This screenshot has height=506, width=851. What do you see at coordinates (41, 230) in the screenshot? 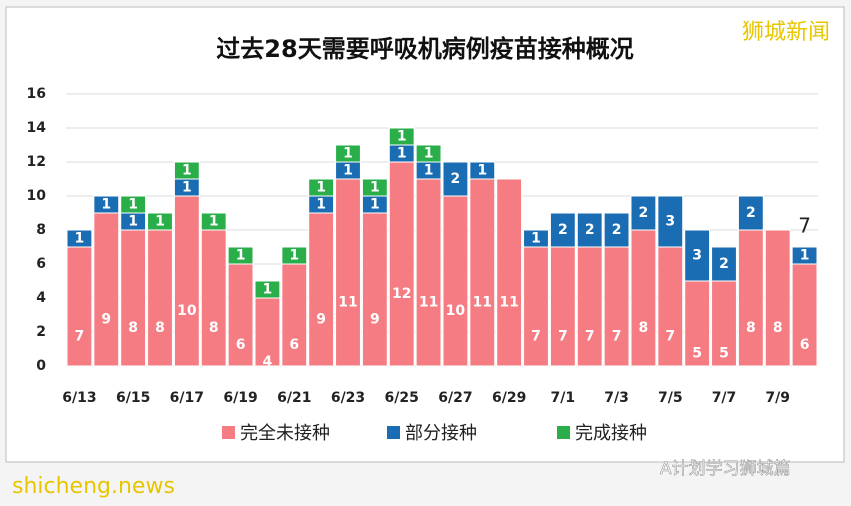
I see `y-tick-label: 8` at bounding box center [41, 230].